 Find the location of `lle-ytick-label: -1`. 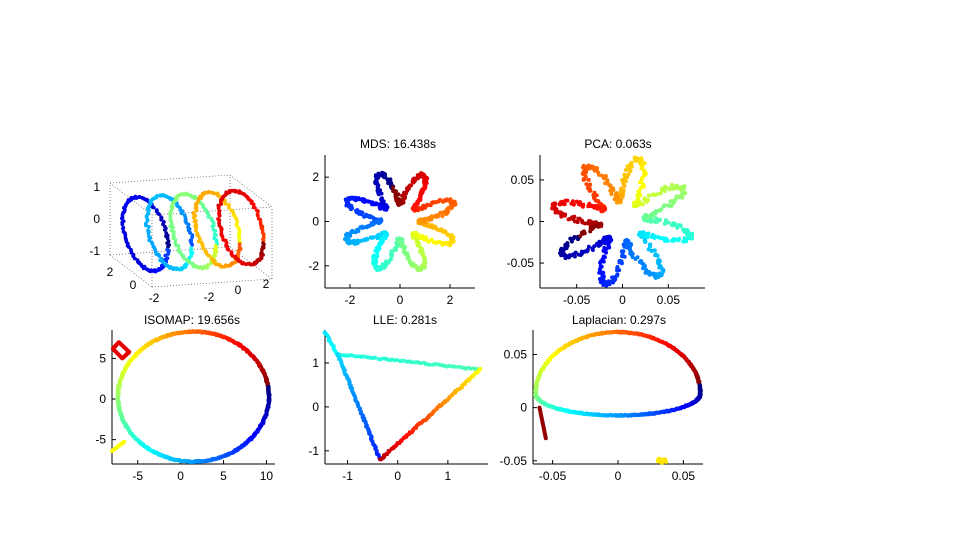

lle-ytick-label: -1 is located at coordinates (313, 451).